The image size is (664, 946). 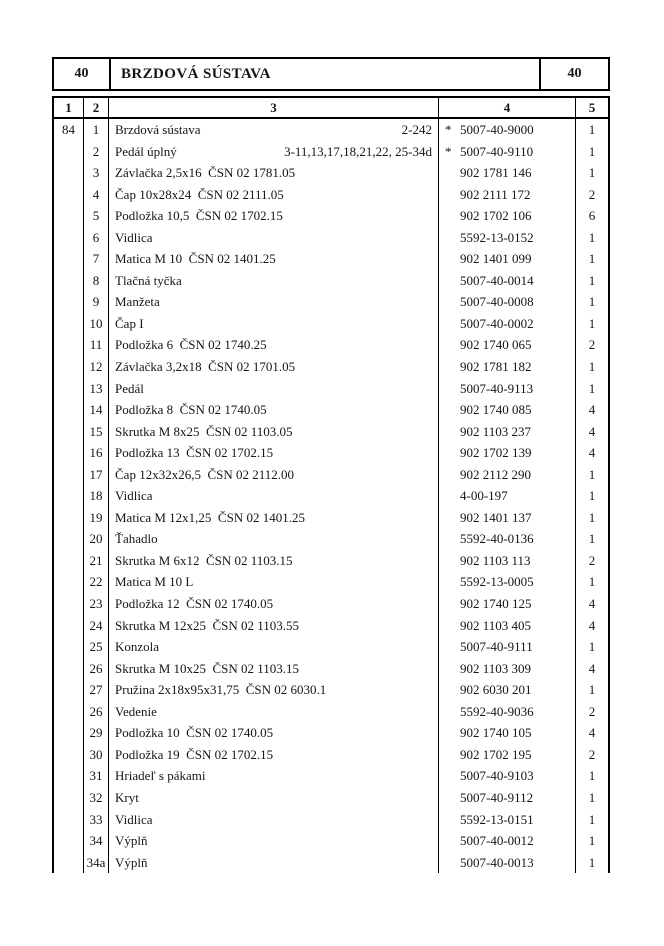 I want to click on col-part-number: 5007-40-0014, so click(x=507, y=280).